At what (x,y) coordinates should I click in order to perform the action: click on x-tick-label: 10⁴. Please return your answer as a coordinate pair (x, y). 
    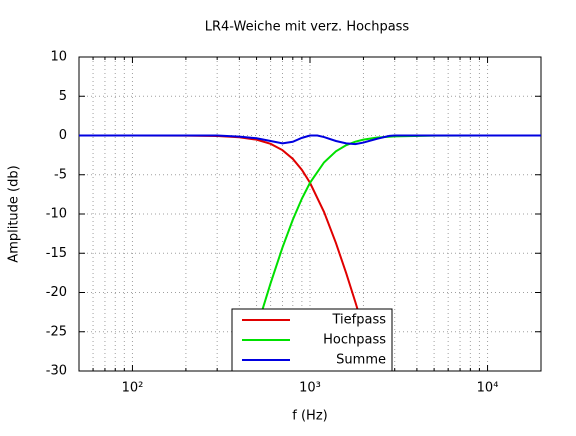
    Looking at the image, I should click on (488, 388).